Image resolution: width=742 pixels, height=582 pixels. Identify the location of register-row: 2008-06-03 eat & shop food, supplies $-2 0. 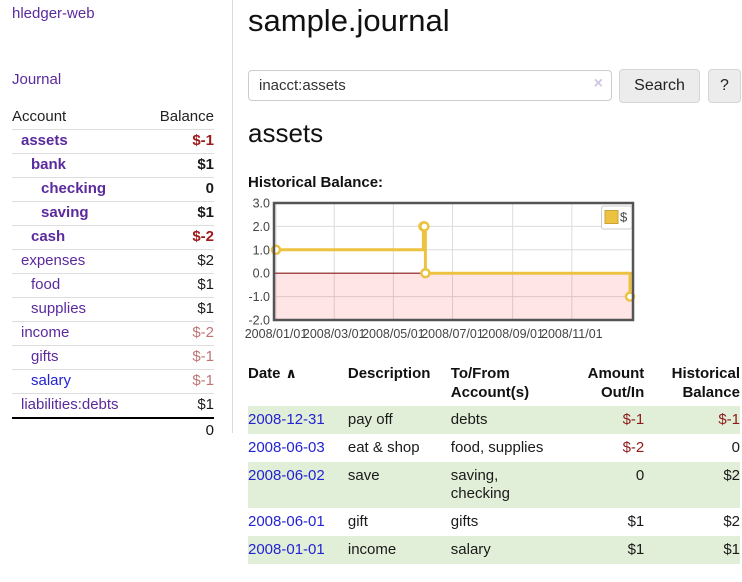
(494, 448).